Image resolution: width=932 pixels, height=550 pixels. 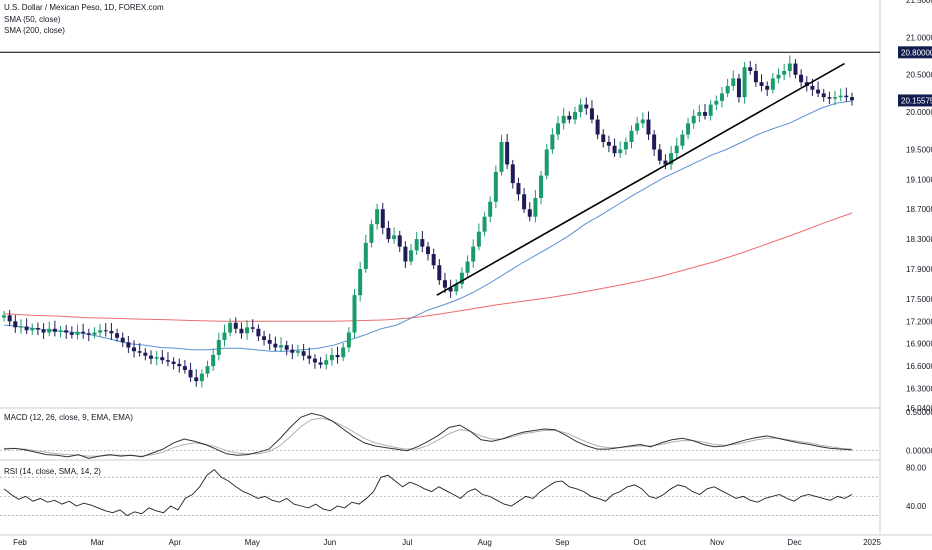 I want to click on last-price-label: 20.15575, so click(x=916, y=100).